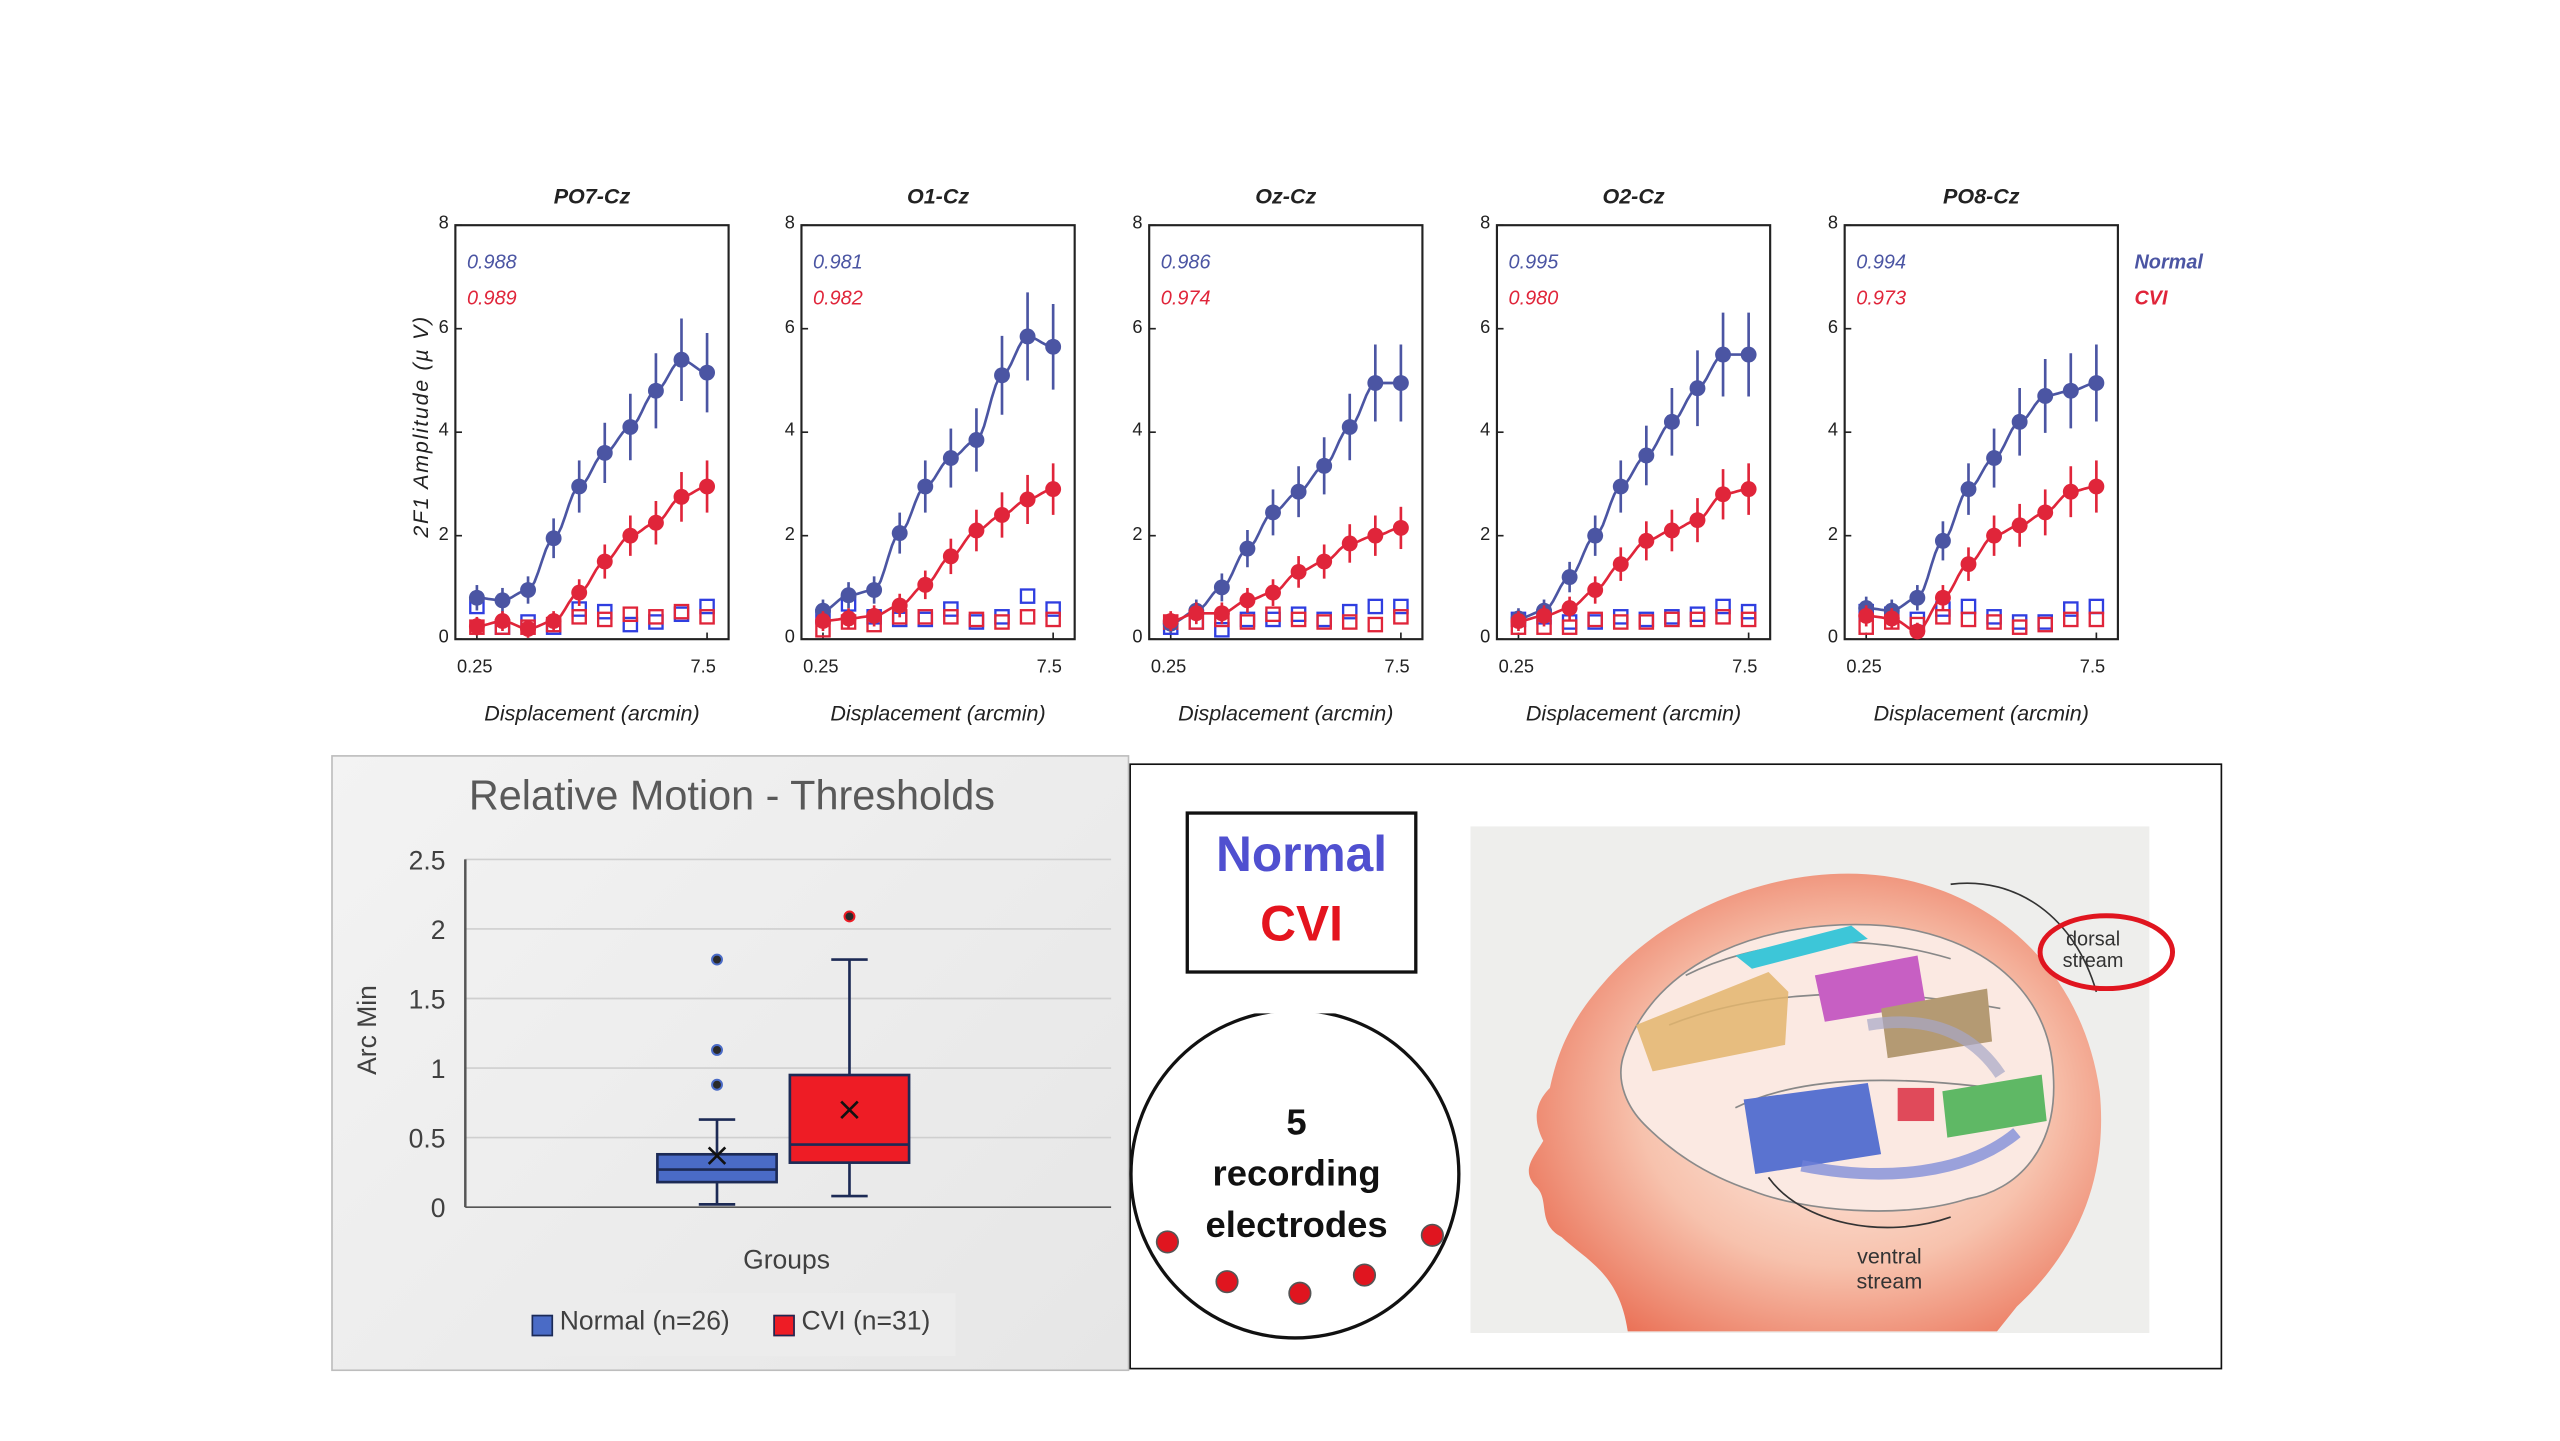 The height and width of the screenshot is (1441, 2560). What do you see at coordinates (938, 196) in the screenshot?
I see `channel-title: O1-Cz` at bounding box center [938, 196].